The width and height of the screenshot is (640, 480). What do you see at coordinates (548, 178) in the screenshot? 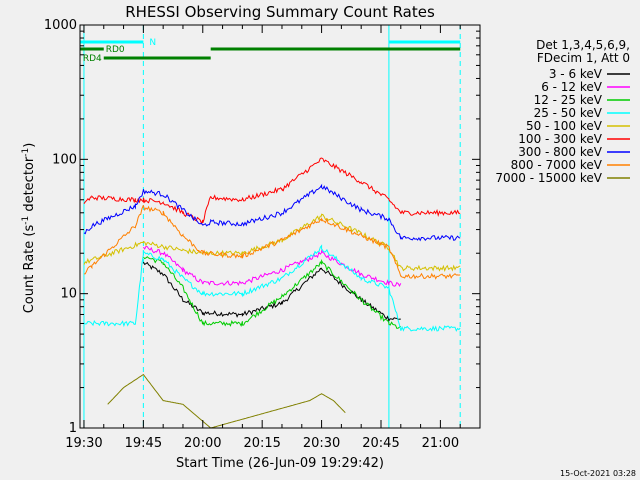
I see `legend-label-7000-15000-kev: 7000 - 15000 keV` at bounding box center [548, 178].